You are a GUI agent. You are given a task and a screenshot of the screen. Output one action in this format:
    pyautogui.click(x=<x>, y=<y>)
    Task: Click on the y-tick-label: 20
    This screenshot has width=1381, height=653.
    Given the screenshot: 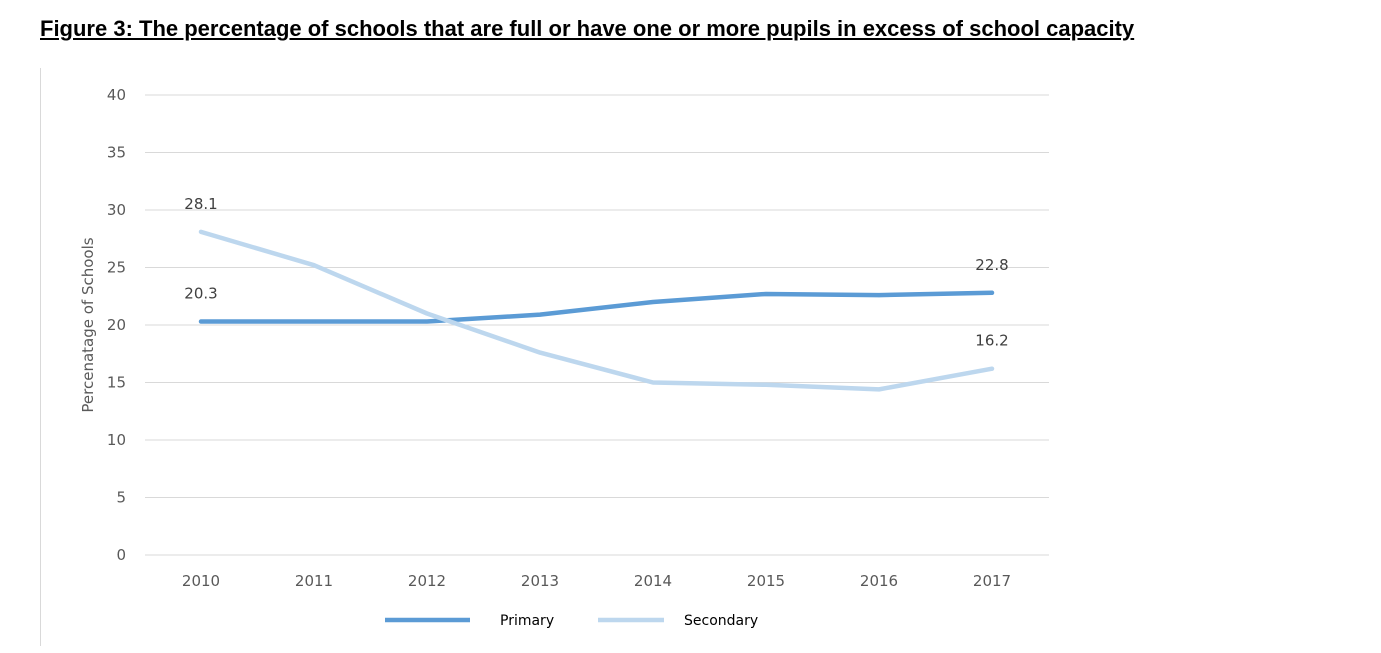 What is the action you would take?
    pyautogui.click(x=116, y=325)
    